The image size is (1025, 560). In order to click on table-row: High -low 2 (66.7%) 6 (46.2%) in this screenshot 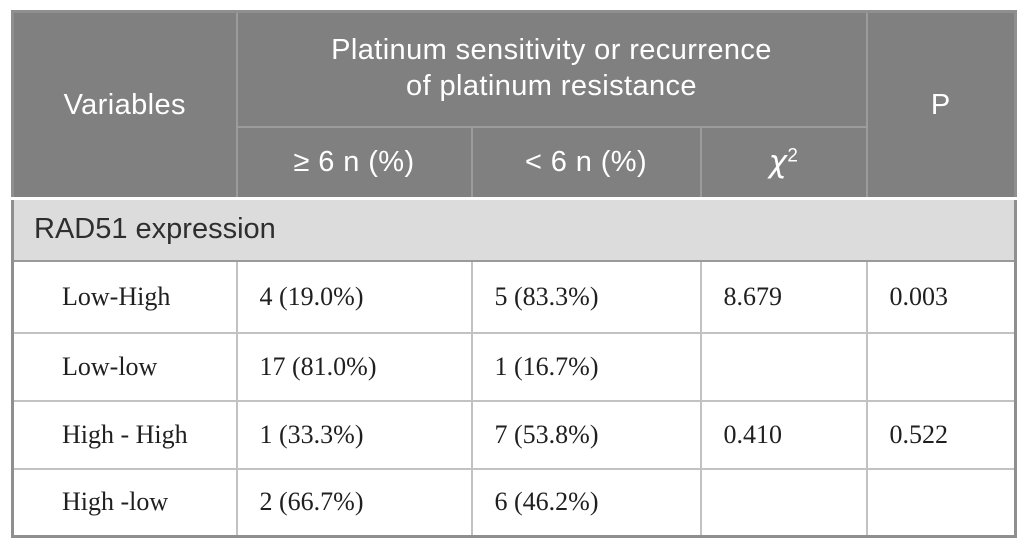, I will do `click(514, 502)`.